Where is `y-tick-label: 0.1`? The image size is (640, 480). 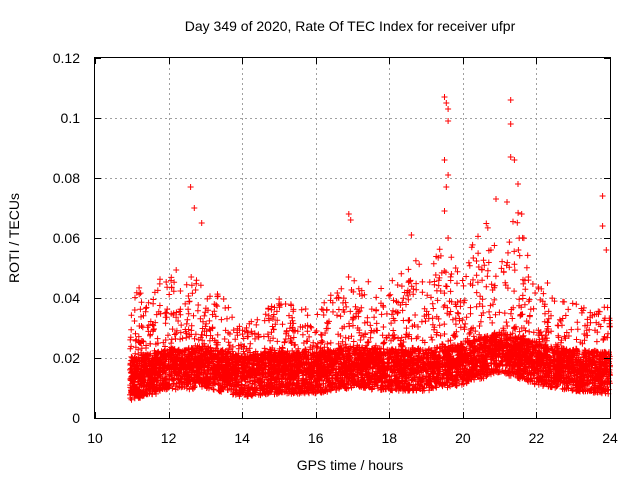
y-tick-label: 0.1 is located at coordinates (71, 118).